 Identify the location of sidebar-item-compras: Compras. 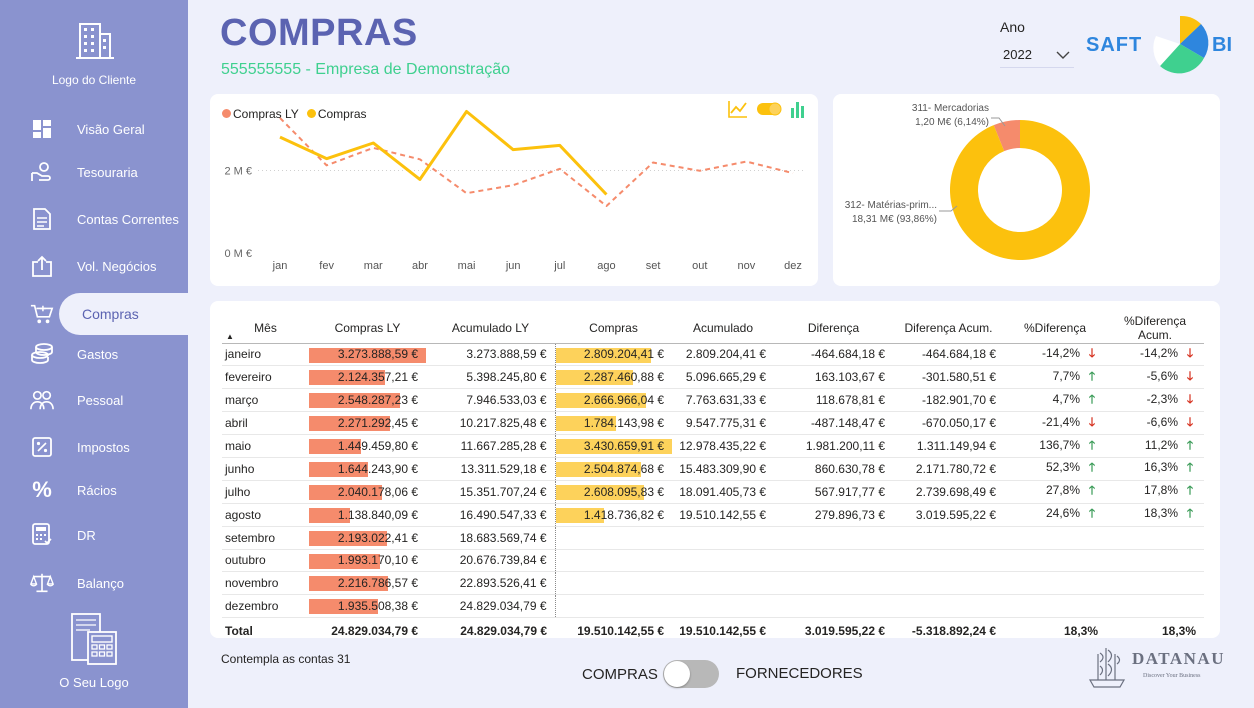
(94, 314).